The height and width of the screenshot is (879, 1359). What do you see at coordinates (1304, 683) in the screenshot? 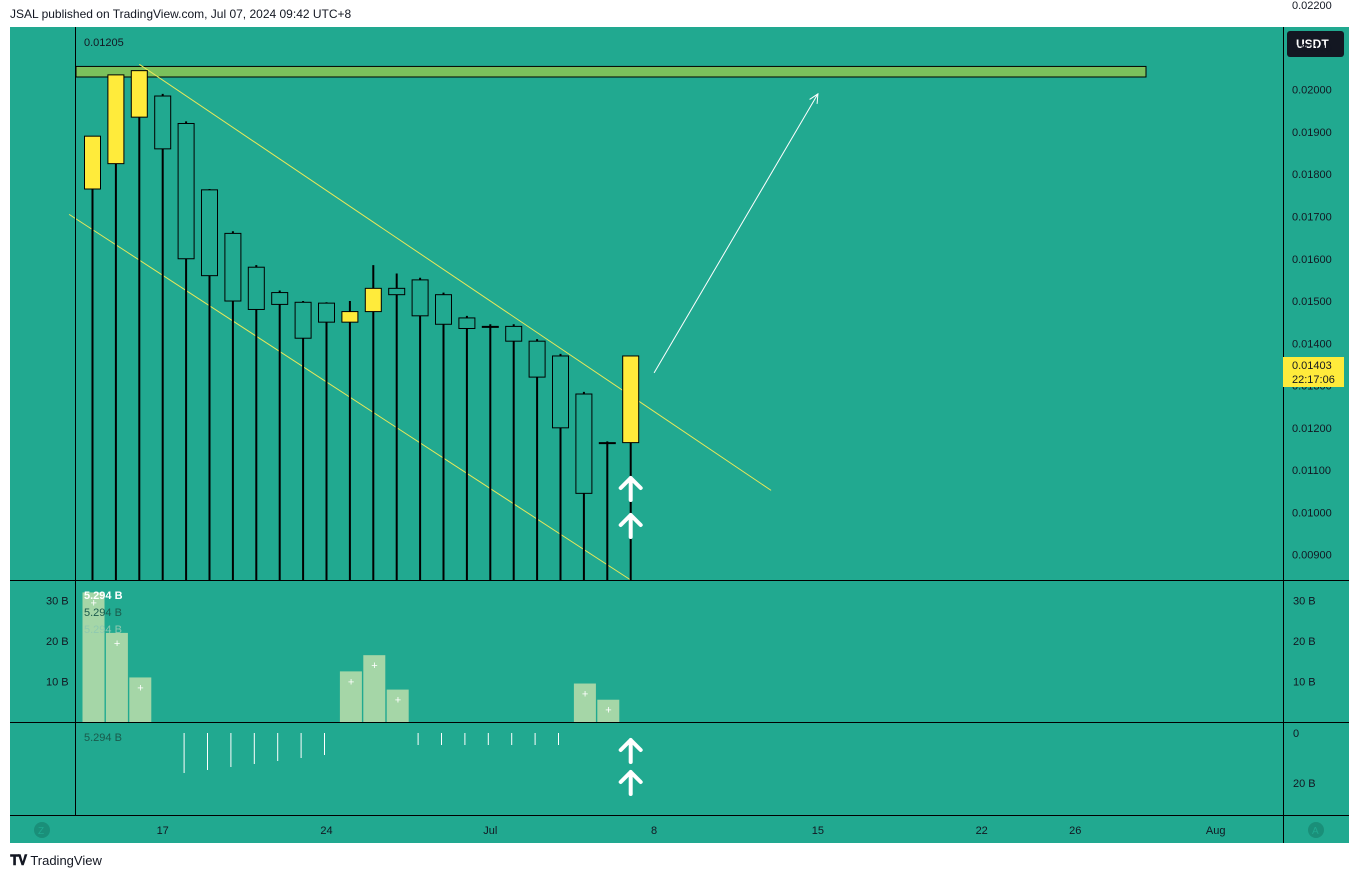
I see `volume-tick-label-right: 10 B` at bounding box center [1304, 683].